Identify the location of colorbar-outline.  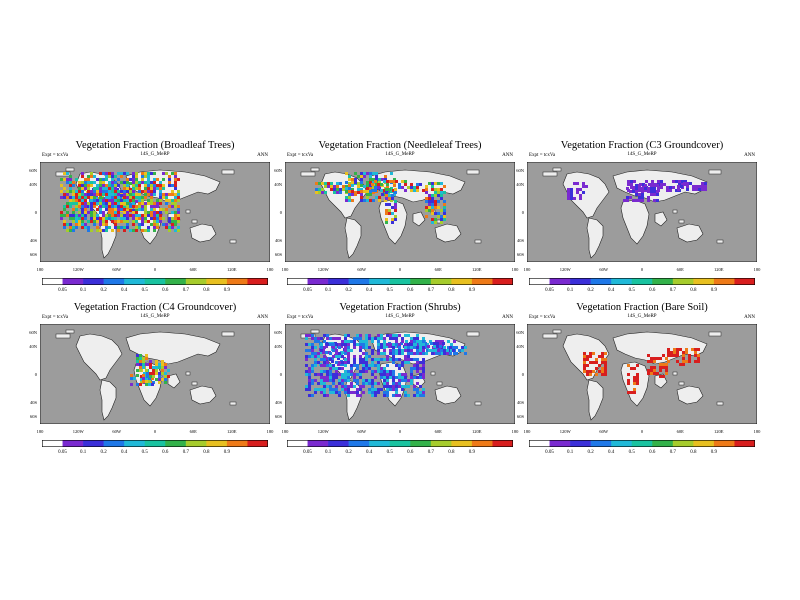
(400, 281).